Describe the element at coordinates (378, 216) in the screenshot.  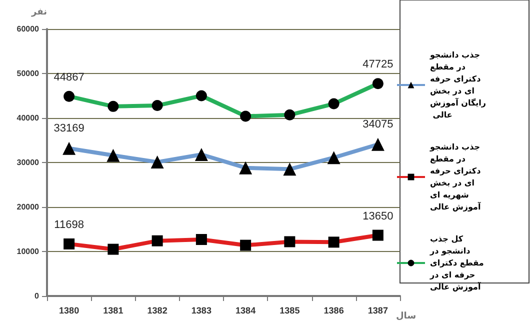
I see `data-label: 13650` at that location.